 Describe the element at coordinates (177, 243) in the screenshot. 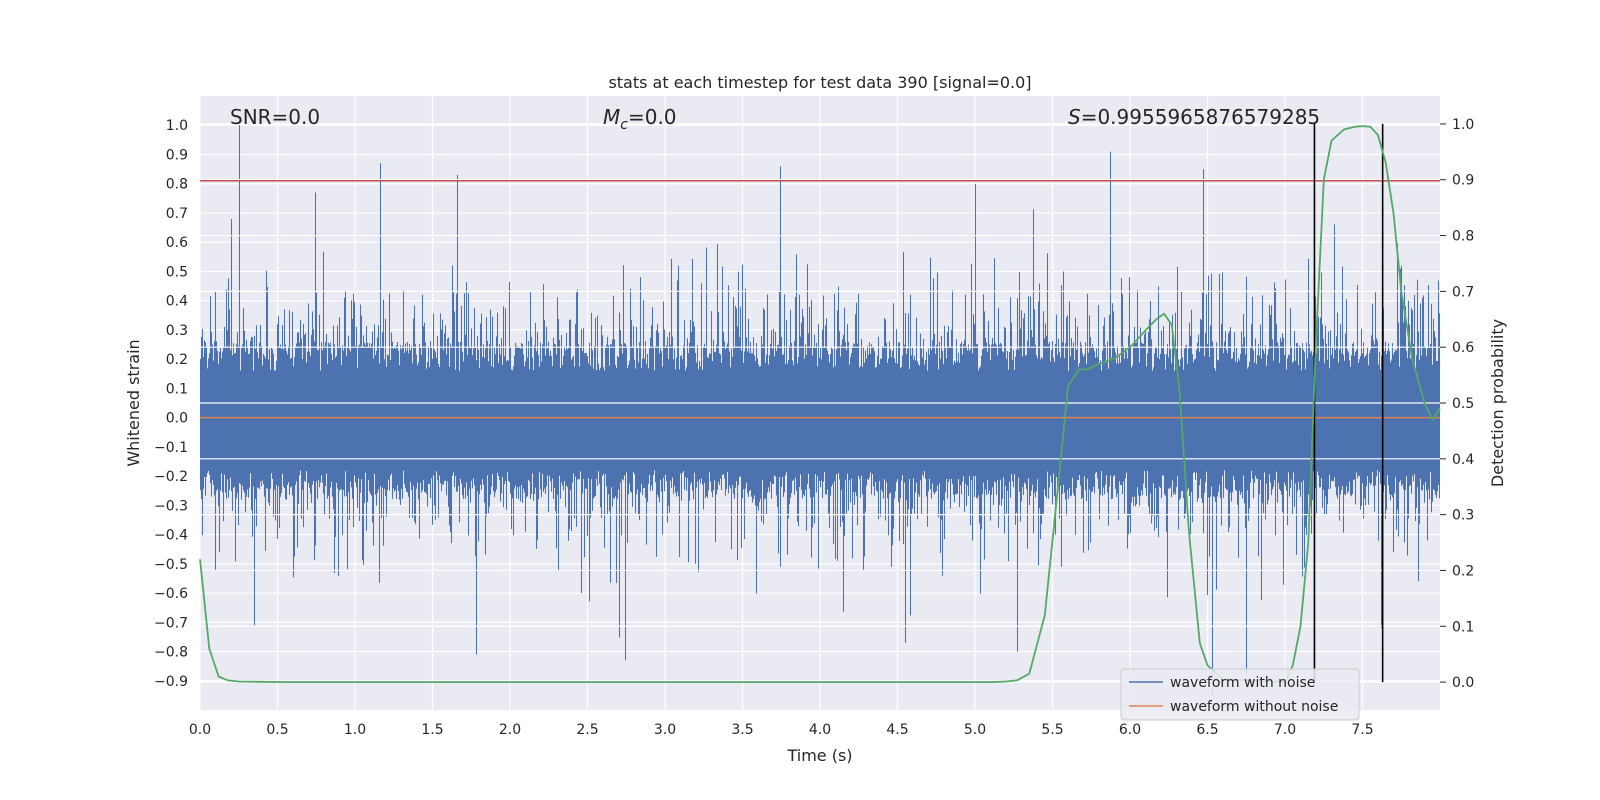

I see `y-left-tick-label: 0.6` at that location.